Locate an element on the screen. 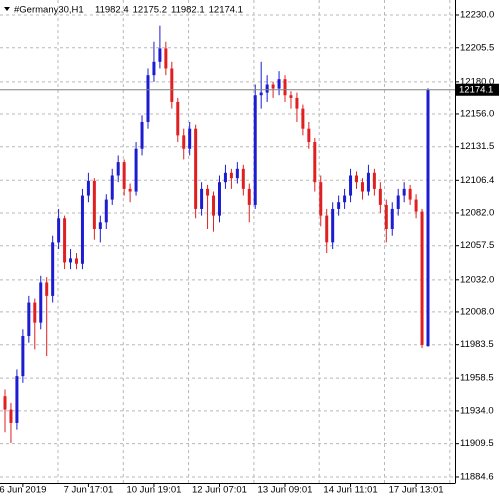  y-tick-label: 12082.0 is located at coordinates (477, 212).